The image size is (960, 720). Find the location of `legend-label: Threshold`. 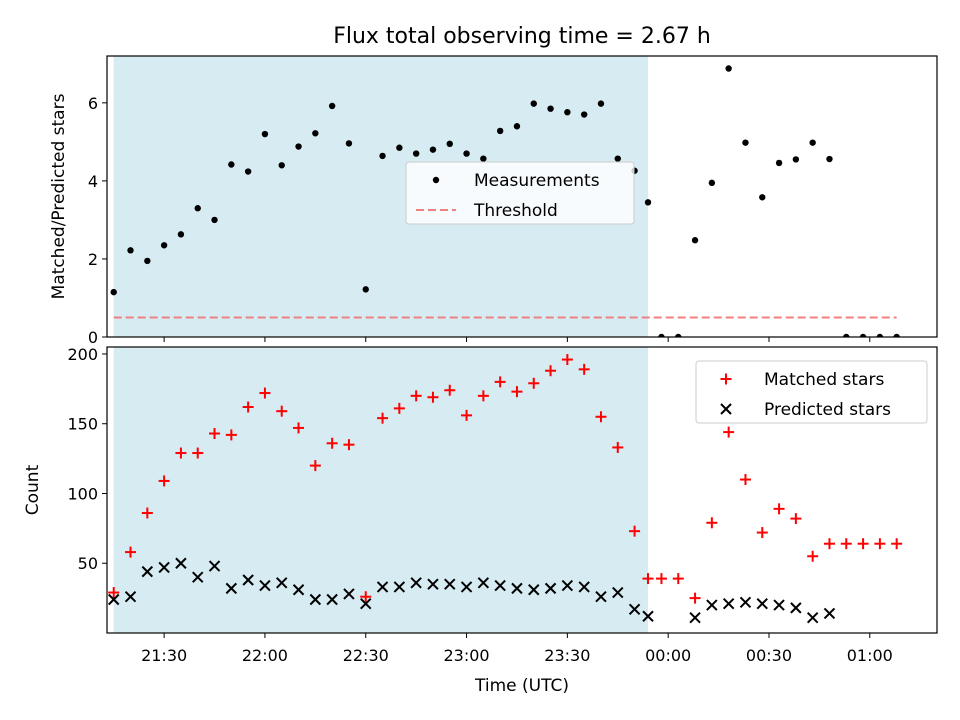

legend-label: Threshold is located at coordinates (515, 211).